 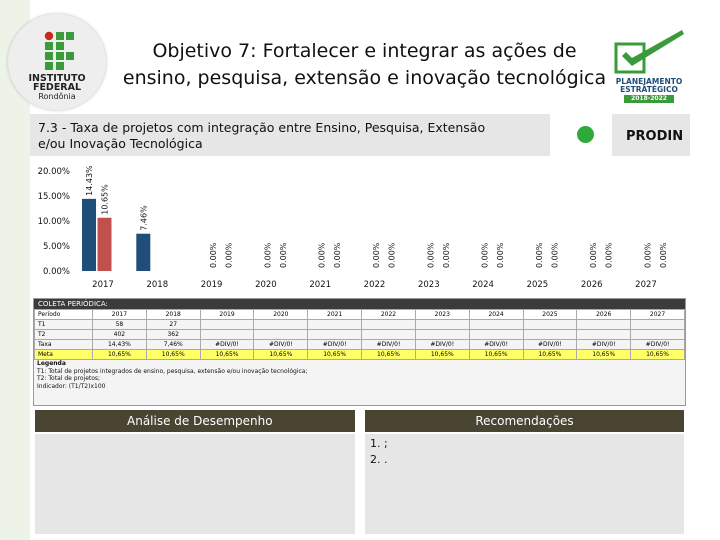 What do you see at coordinates (143, 218) in the screenshot?
I see `data-label: 7.46%` at bounding box center [143, 218].